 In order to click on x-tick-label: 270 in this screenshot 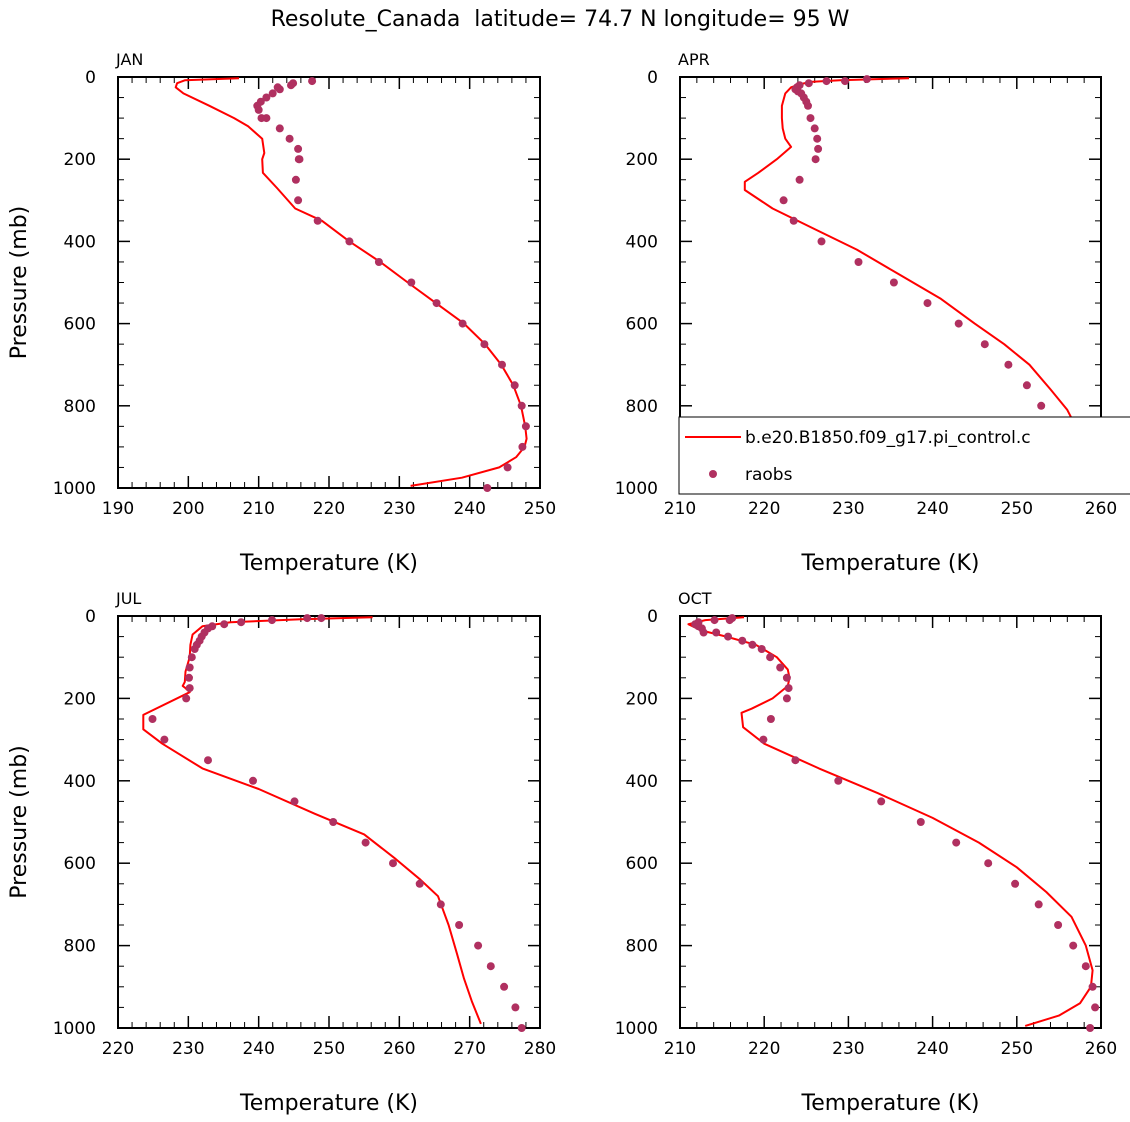, I will do `click(469, 1049)`.